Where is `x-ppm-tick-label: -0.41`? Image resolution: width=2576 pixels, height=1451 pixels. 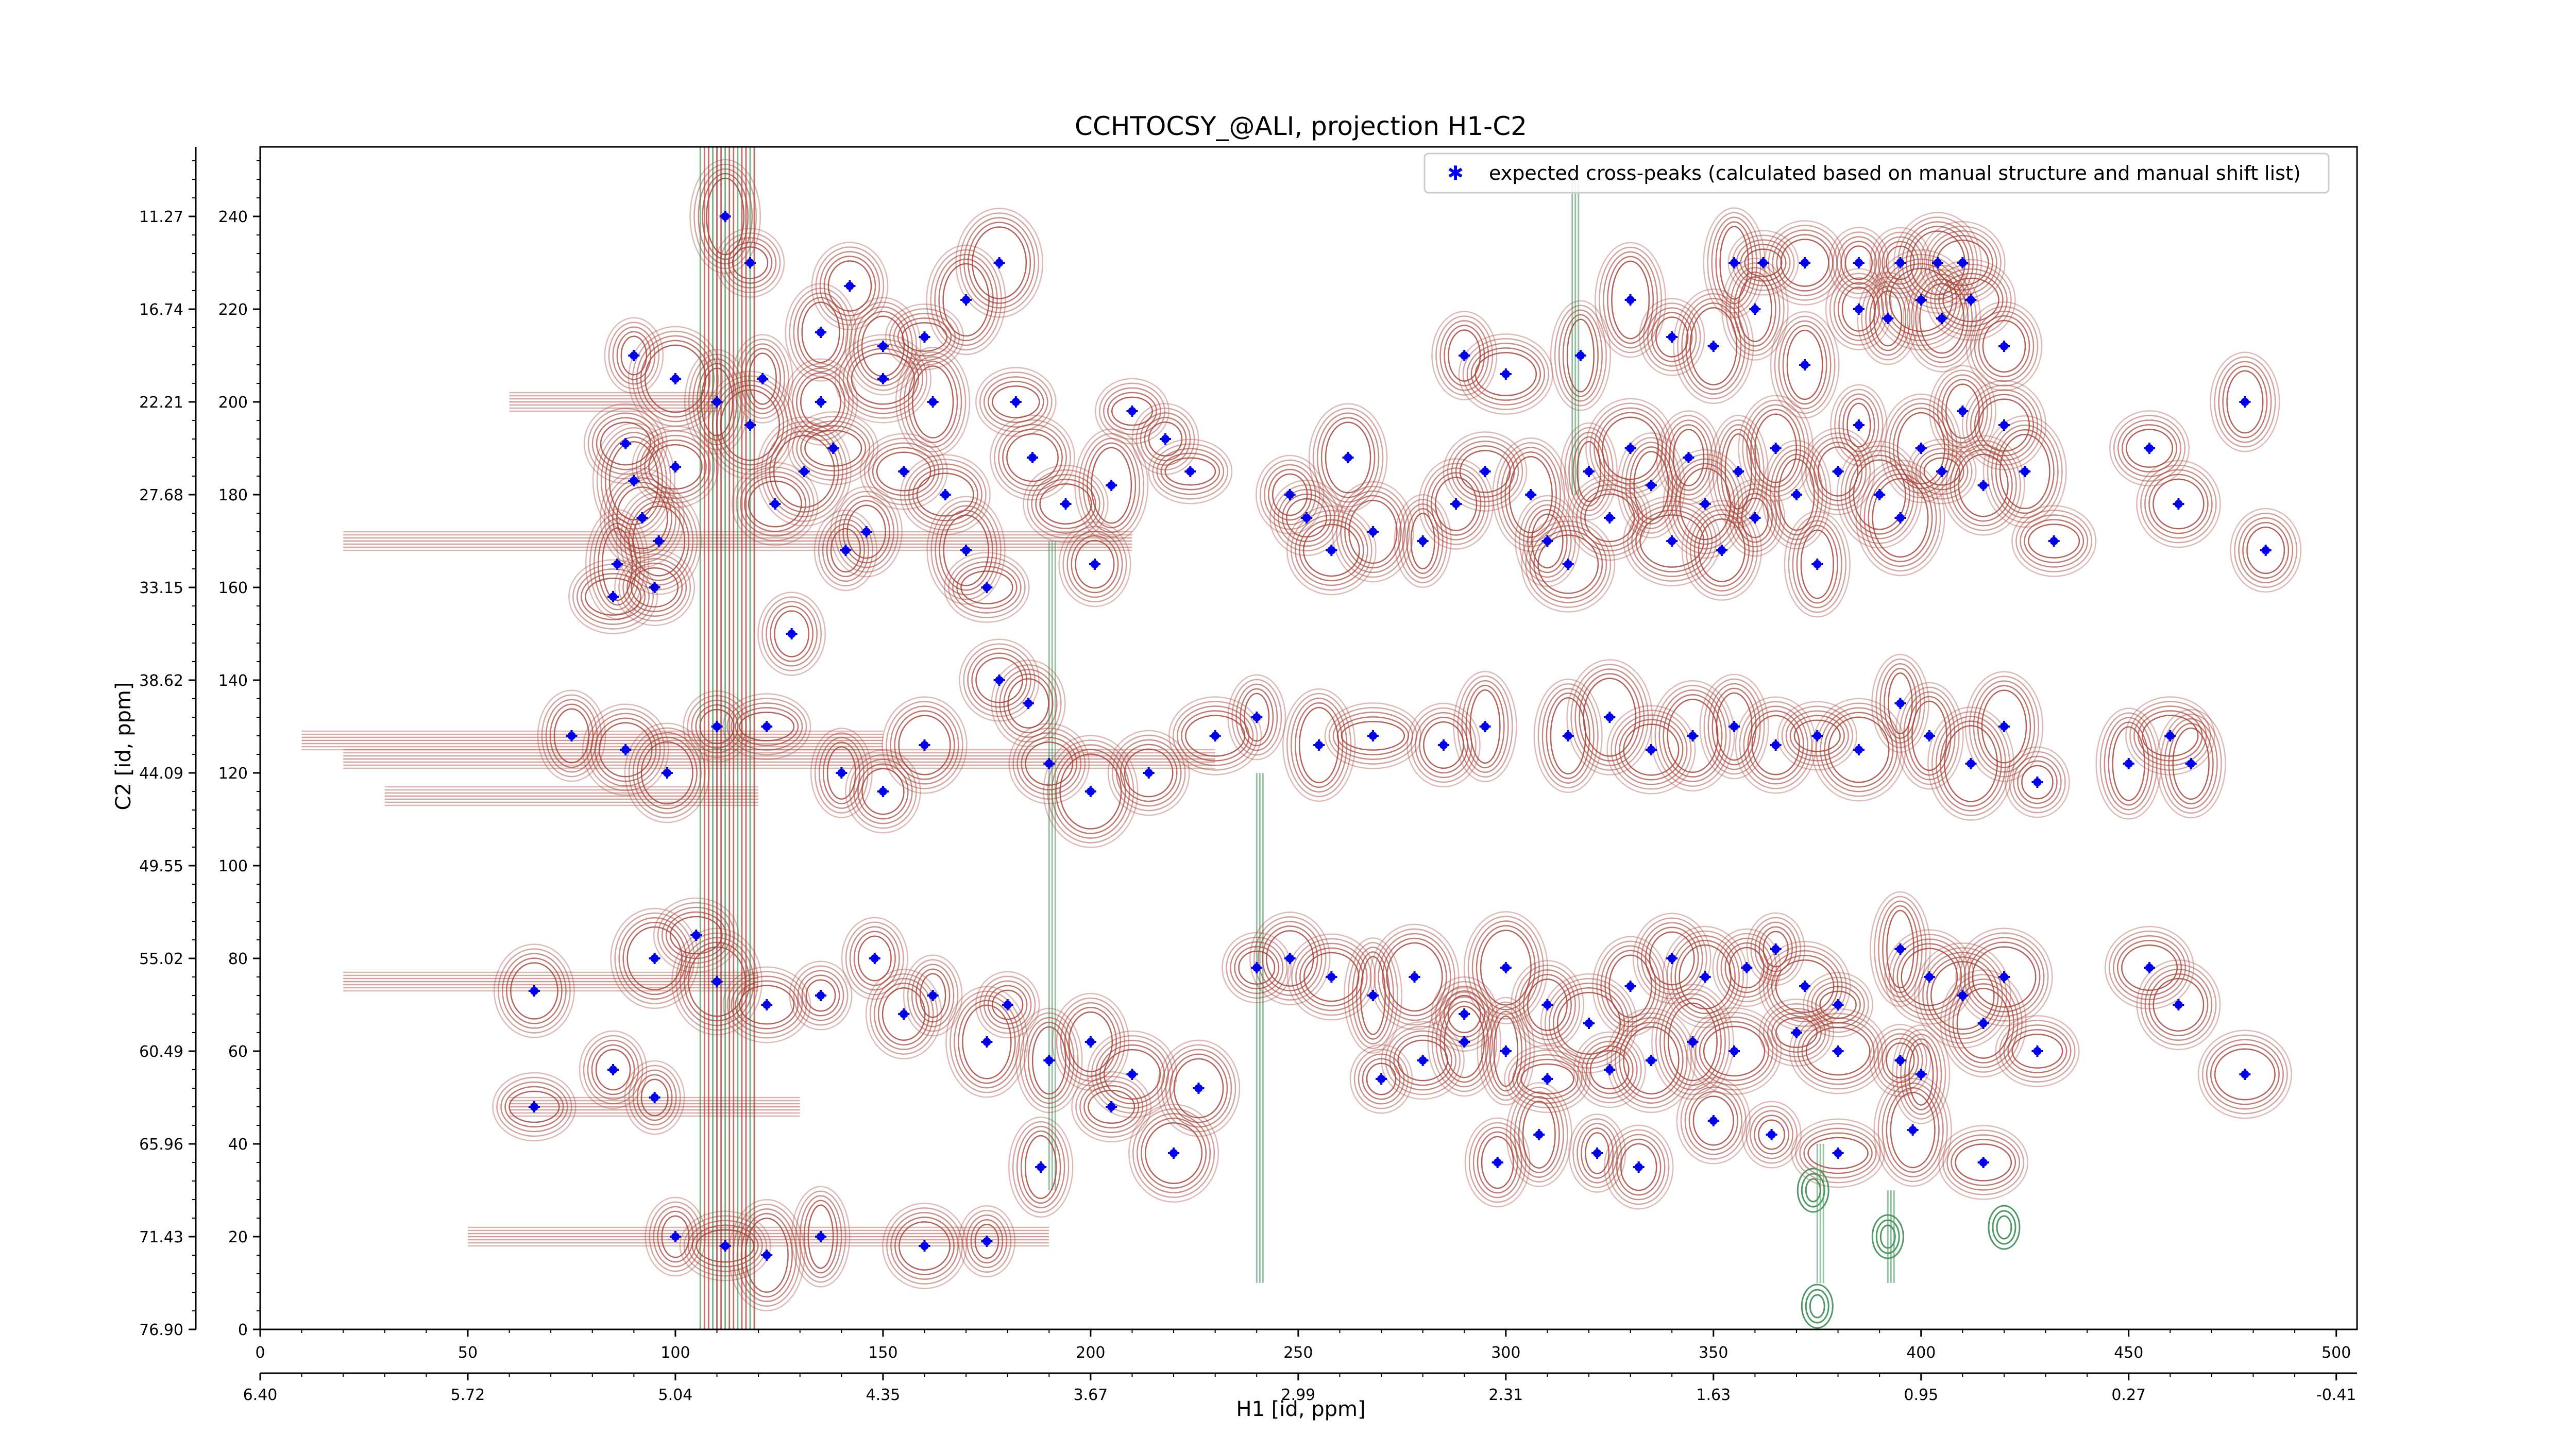
x-ppm-tick-label: -0.41 is located at coordinates (2336, 1395).